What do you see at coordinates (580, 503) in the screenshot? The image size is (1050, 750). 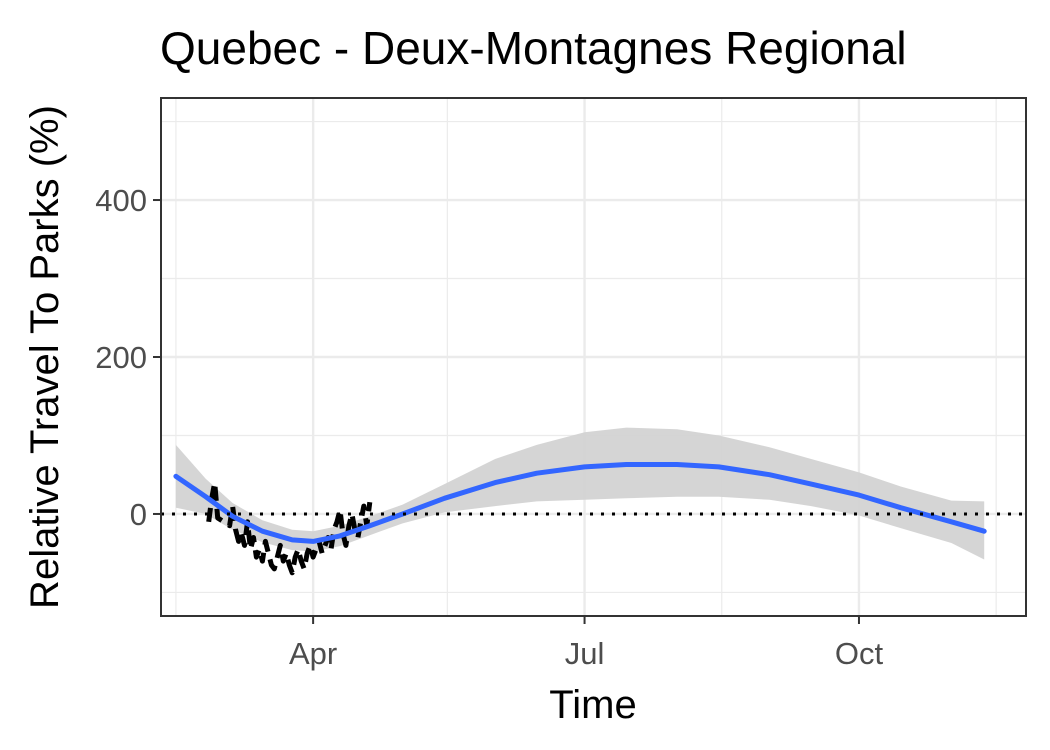 I see `trend-line` at bounding box center [580, 503].